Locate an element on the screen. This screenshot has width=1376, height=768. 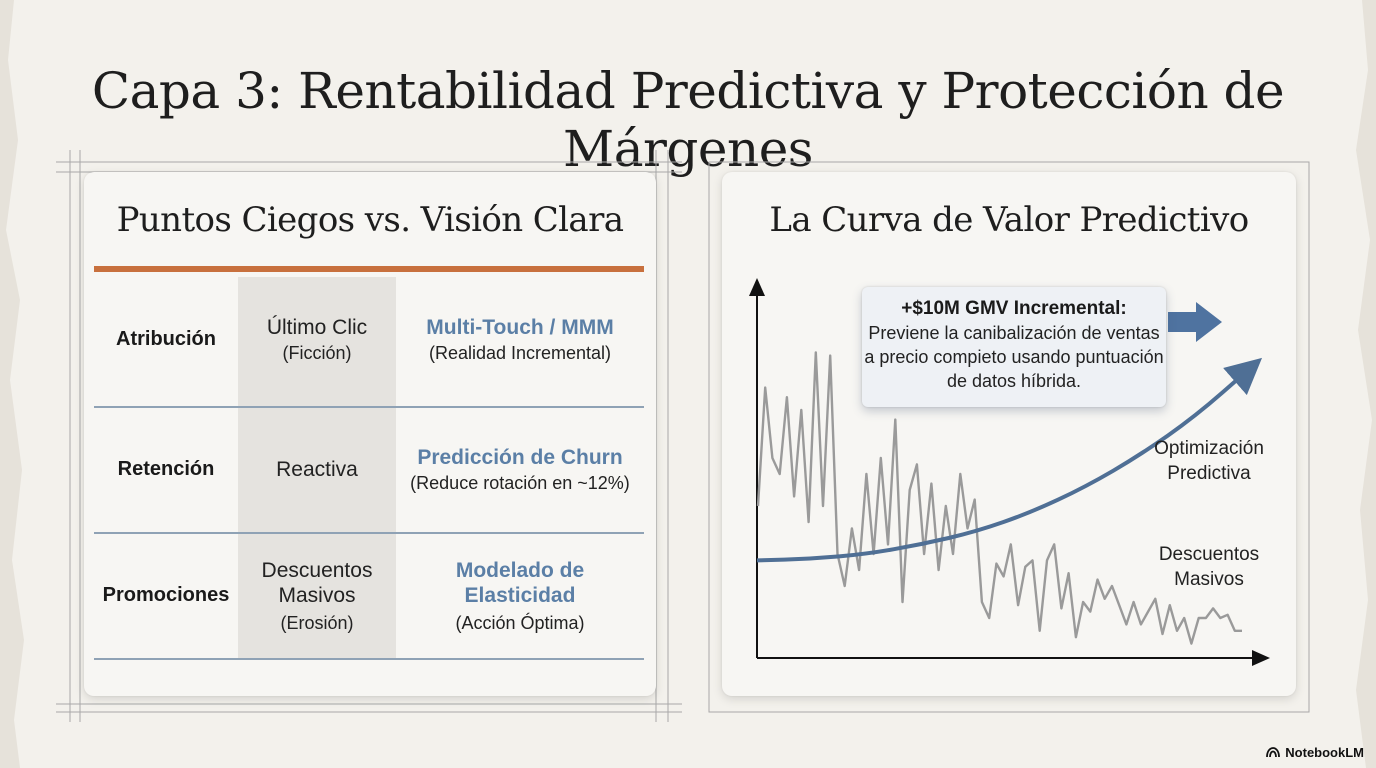
row-label-promociones: Promociones is located at coordinates (166, 595).